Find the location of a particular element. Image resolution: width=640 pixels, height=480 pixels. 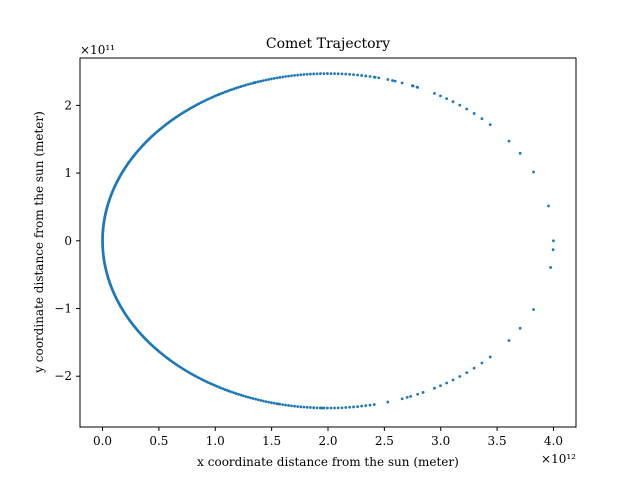

y-tick-label: 0 is located at coordinates (68, 241).